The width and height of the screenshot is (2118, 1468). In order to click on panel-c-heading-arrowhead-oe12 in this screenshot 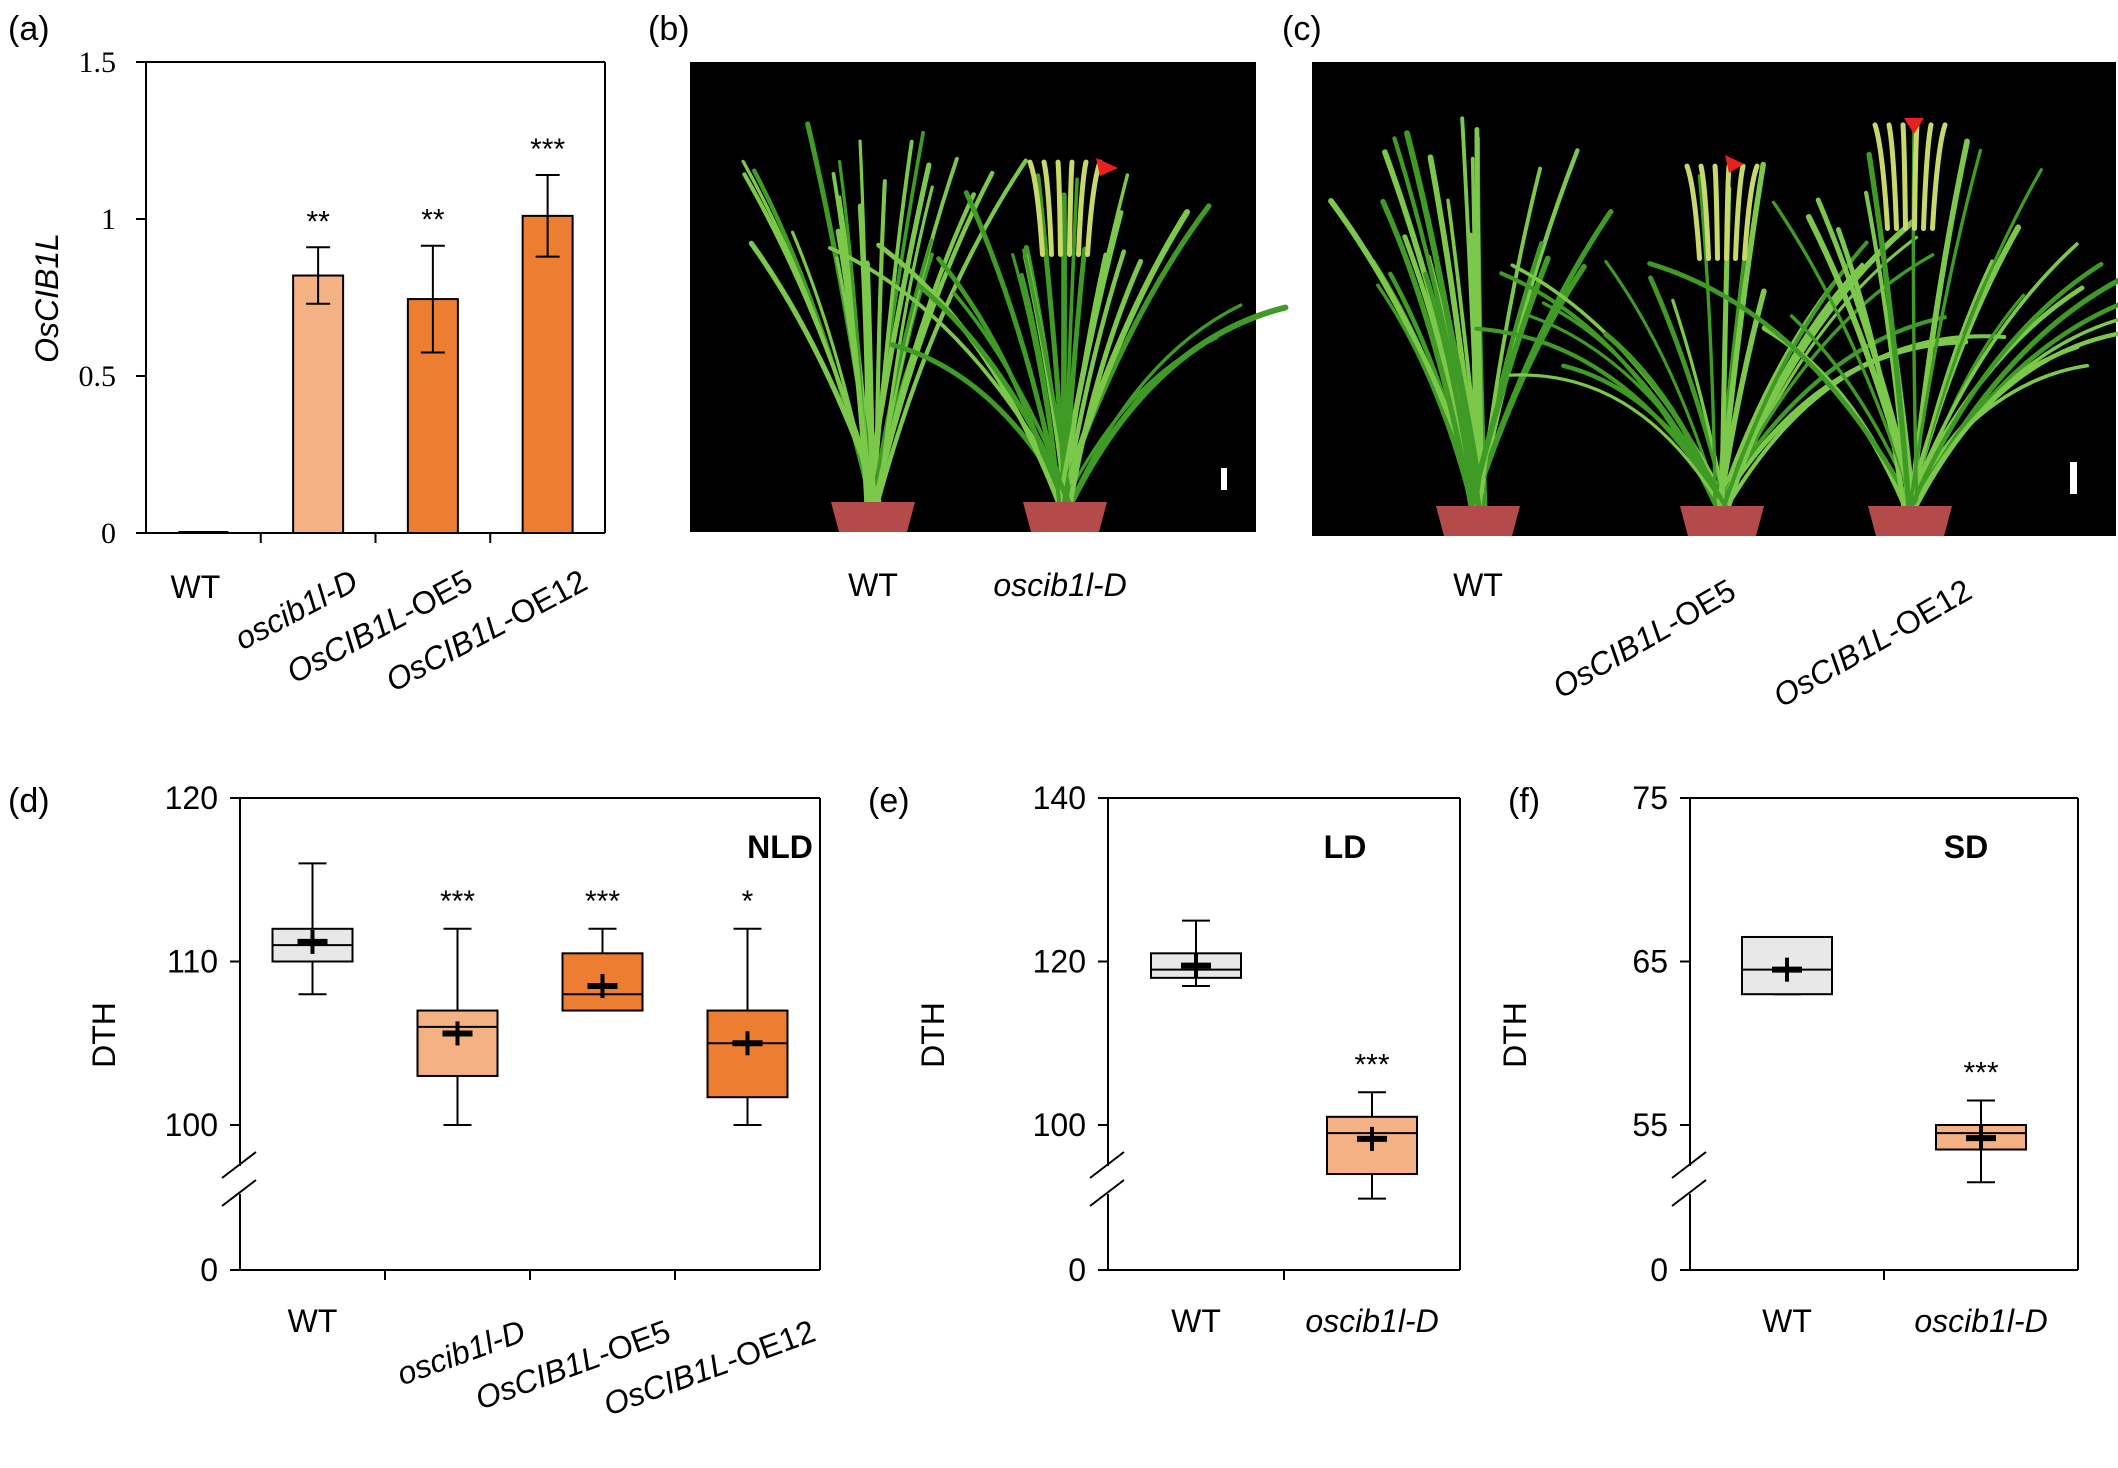, I will do `click(1914, 126)`.